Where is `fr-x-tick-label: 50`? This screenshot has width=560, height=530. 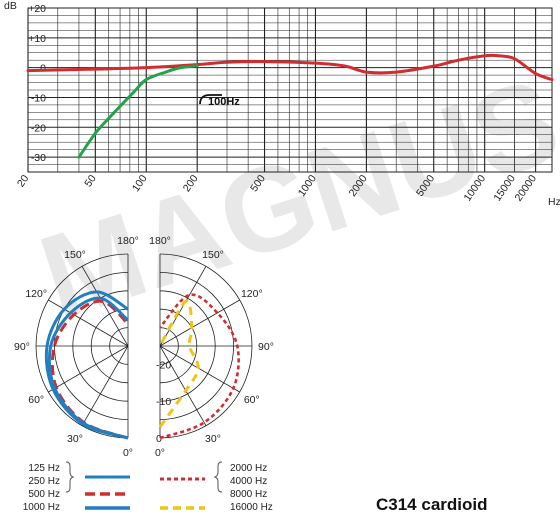
fr-x-tick-label: 50 is located at coordinates (90, 181).